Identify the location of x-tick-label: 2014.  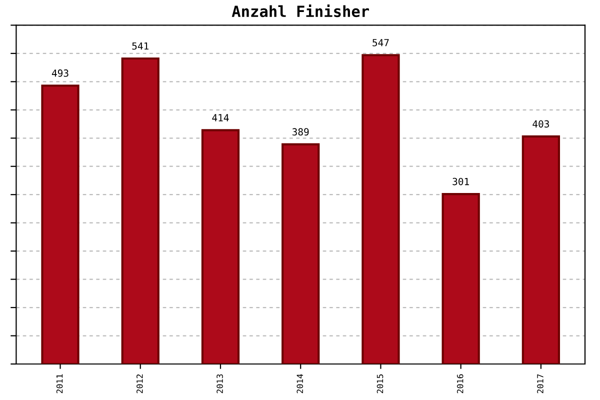
(300, 384).